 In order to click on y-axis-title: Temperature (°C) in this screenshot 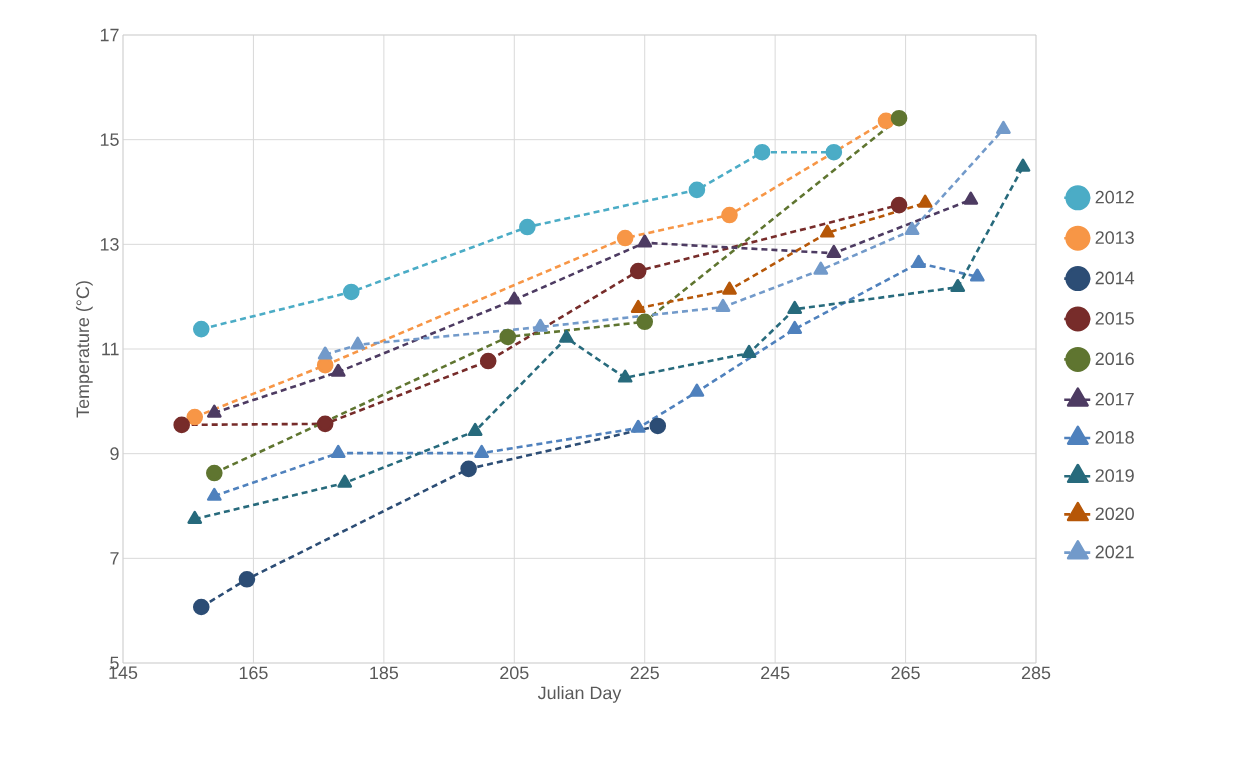, I will do `click(84, 349)`.